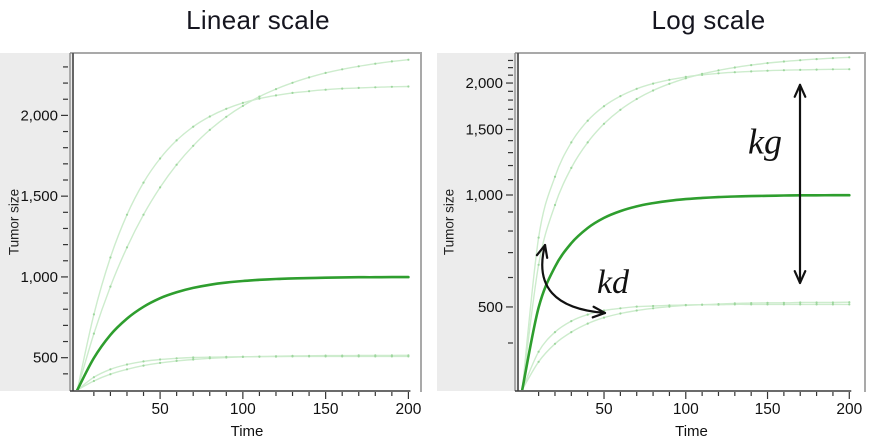  Describe the element at coordinates (258, 20) in the screenshot. I see `chart-title: Linear scale` at that location.